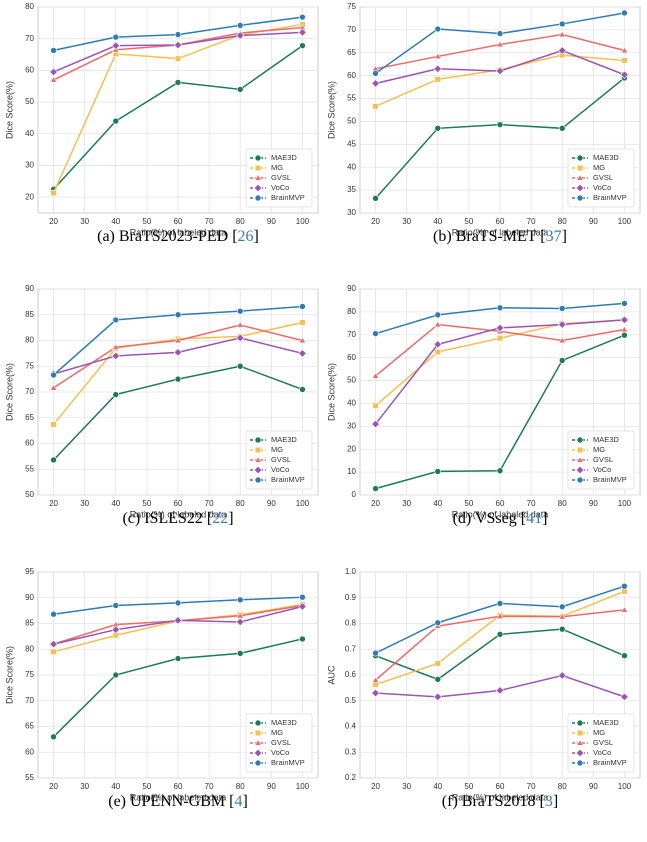  I want to click on caption-text: (c) ISLES22 [, so click(167, 518).